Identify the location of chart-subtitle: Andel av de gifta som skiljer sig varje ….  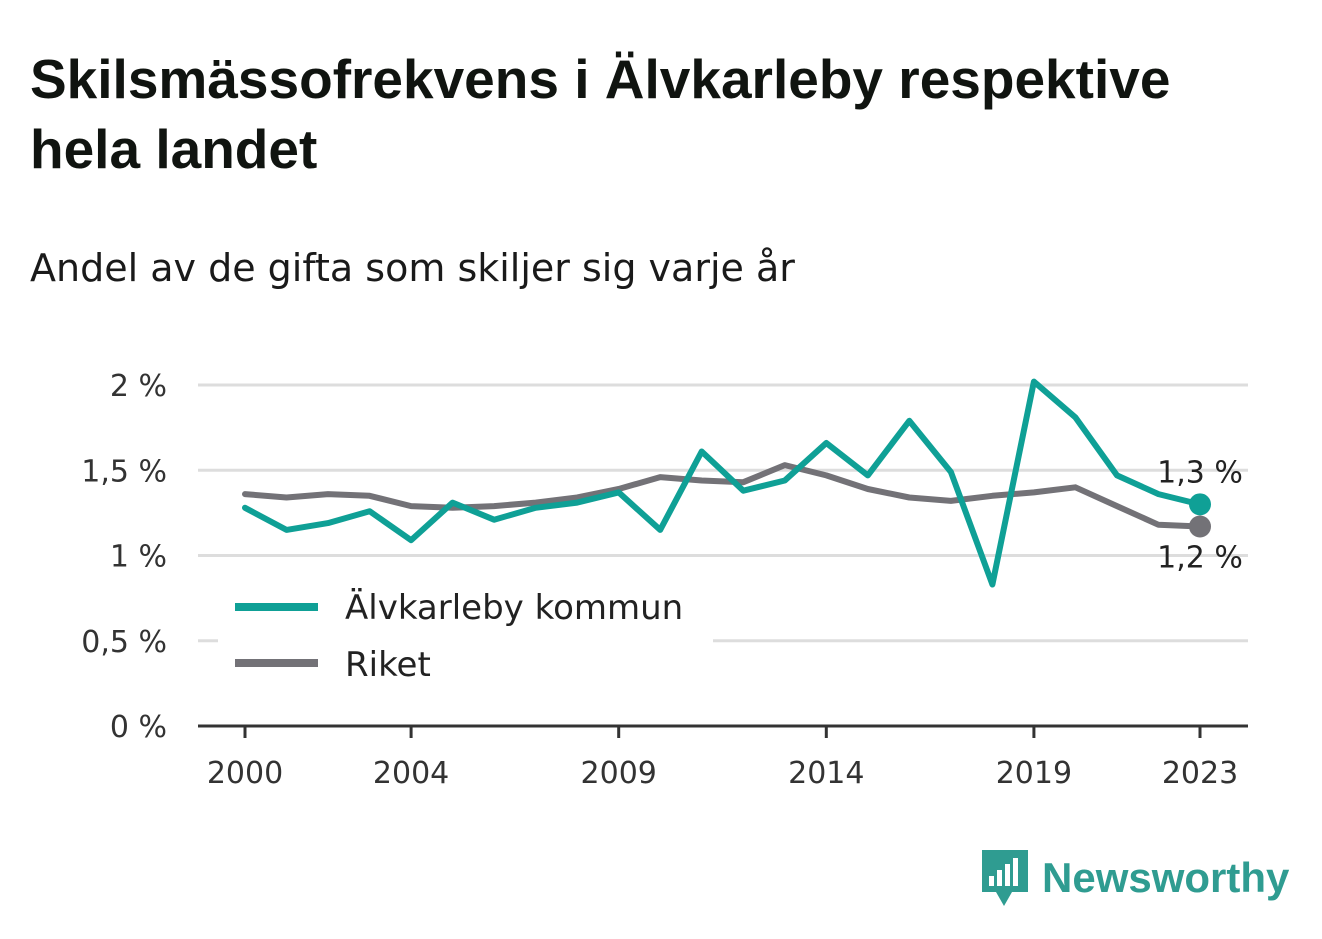
(412, 268).